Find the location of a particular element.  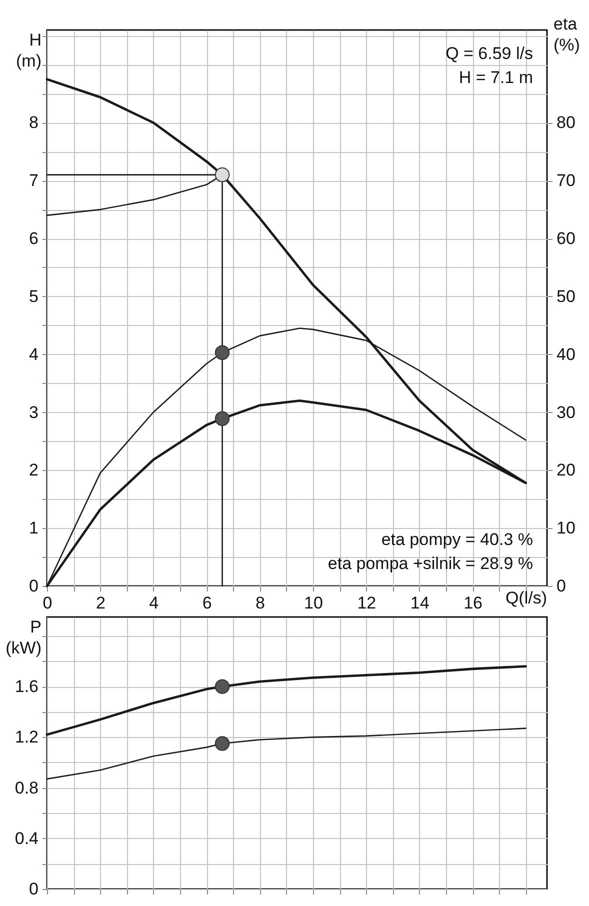

annotation: eta pompy = 40.3 % is located at coordinates (457, 539).